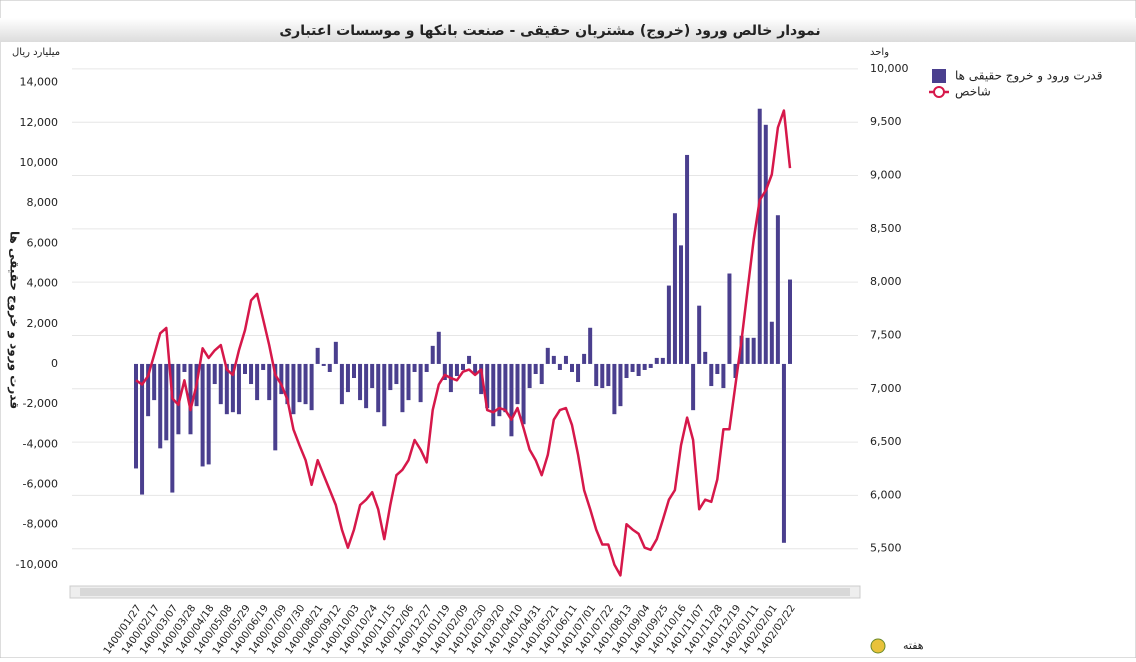 This screenshot has width=1136, height=662. Describe the element at coordinates (43, 242) in the screenshot. I see `y-tick-label: 6,000` at that location.